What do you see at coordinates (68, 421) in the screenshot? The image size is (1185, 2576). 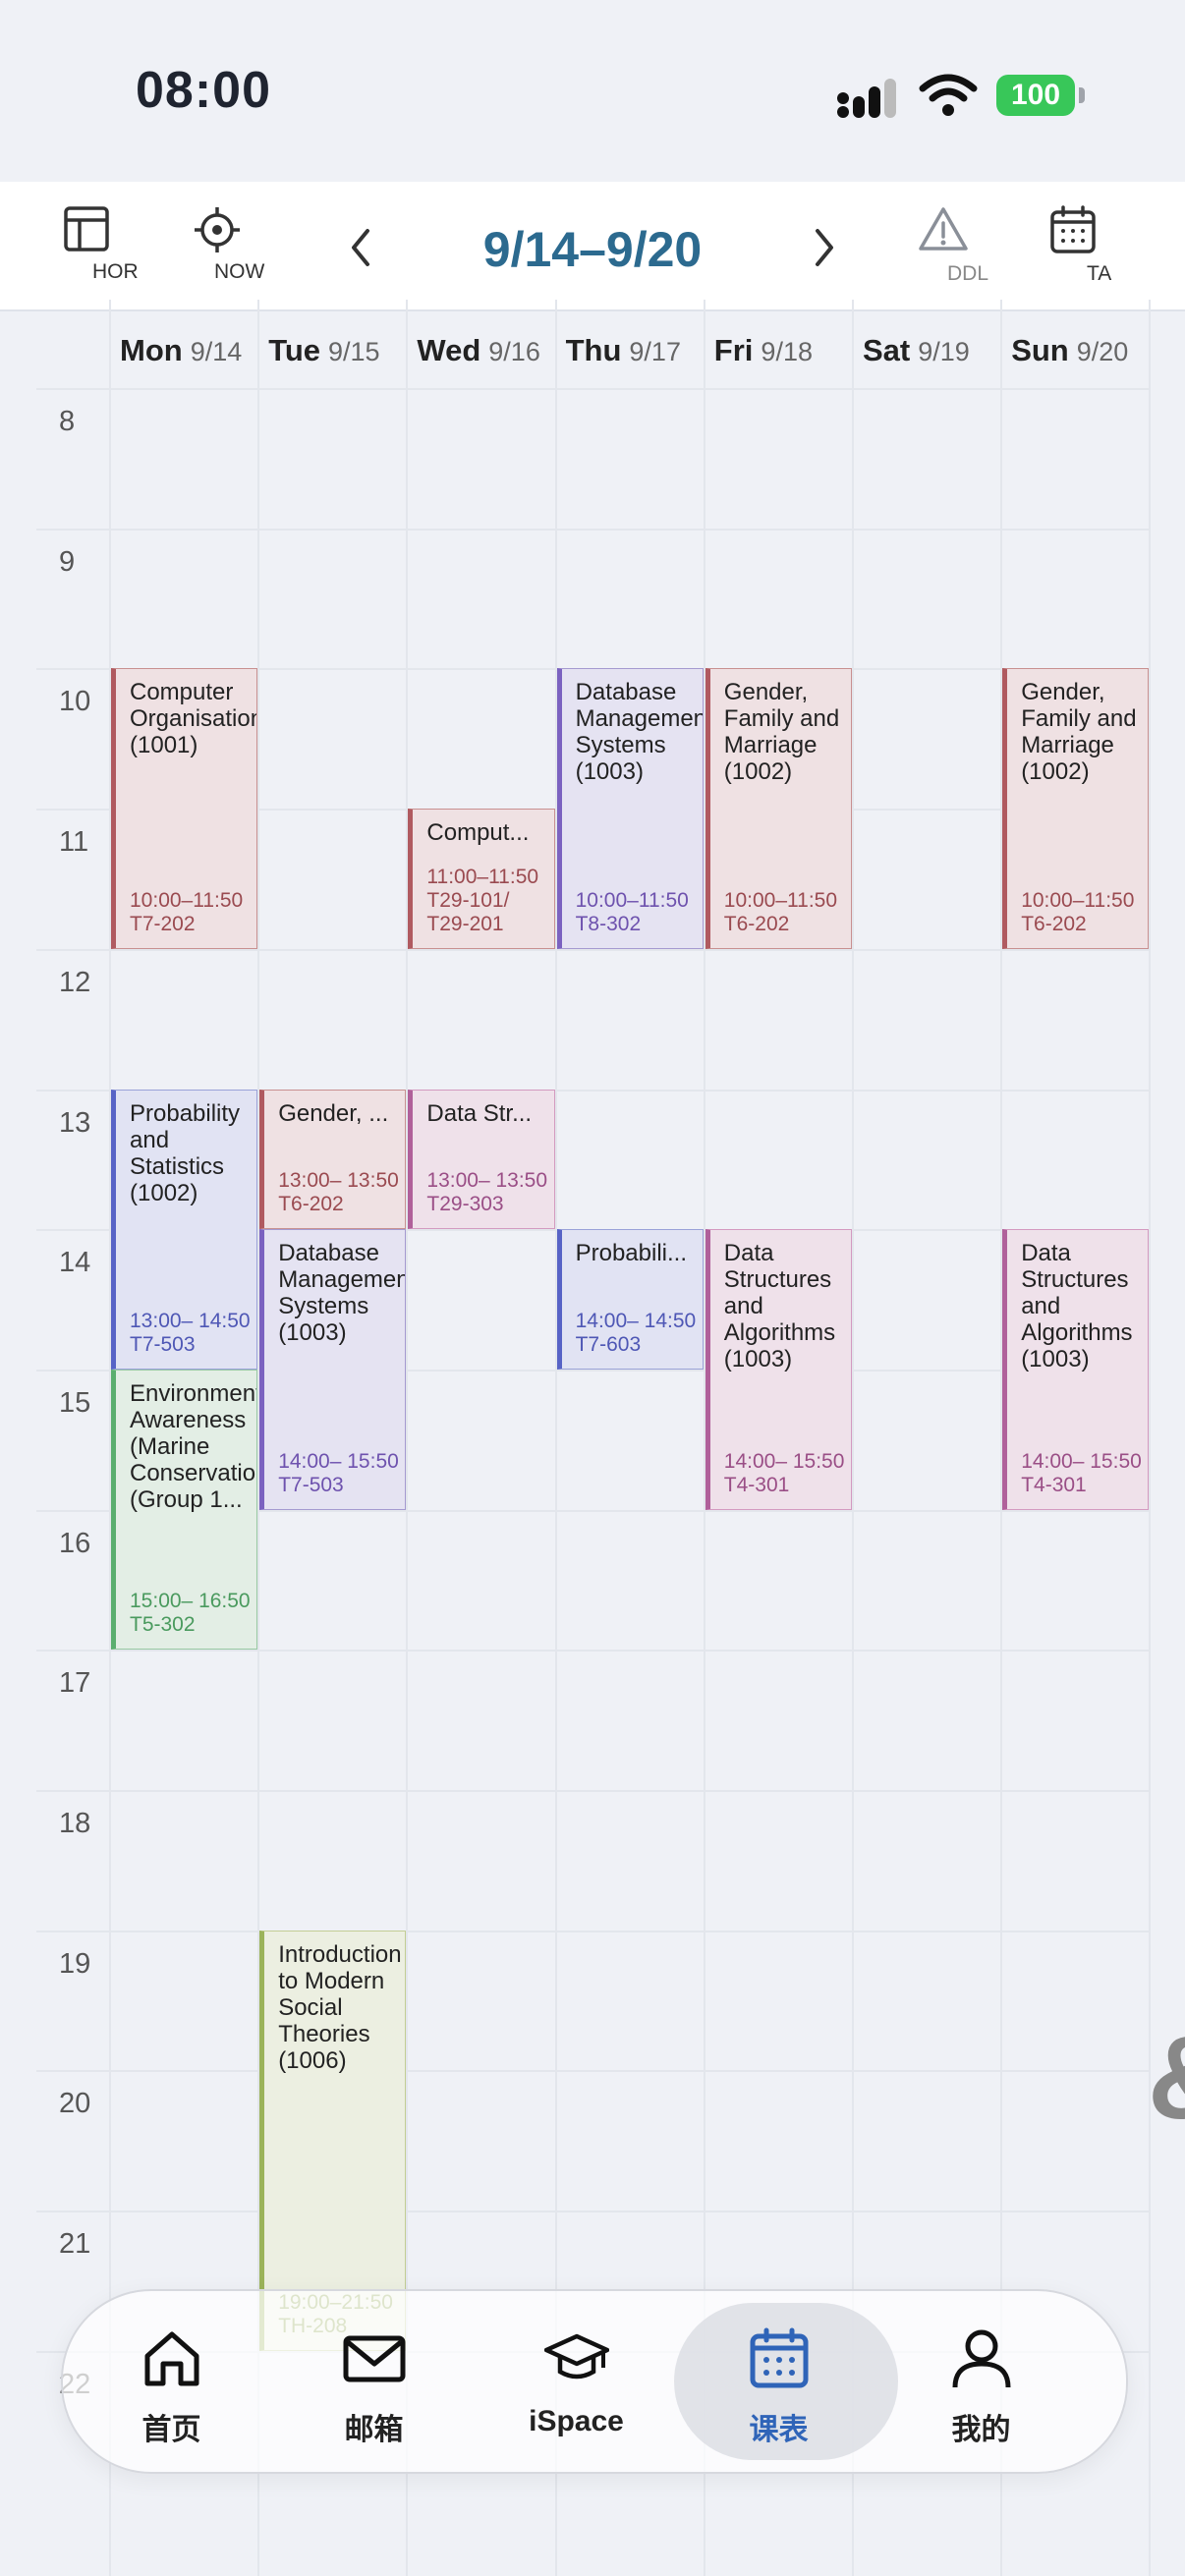 I see `hour-label: 8` at bounding box center [68, 421].